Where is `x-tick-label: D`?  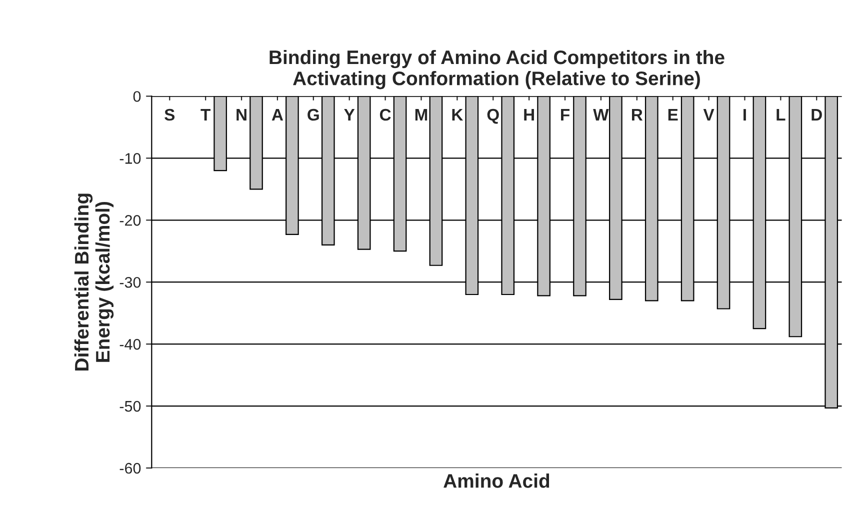 x-tick-label: D is located at coordinates (817, 115).